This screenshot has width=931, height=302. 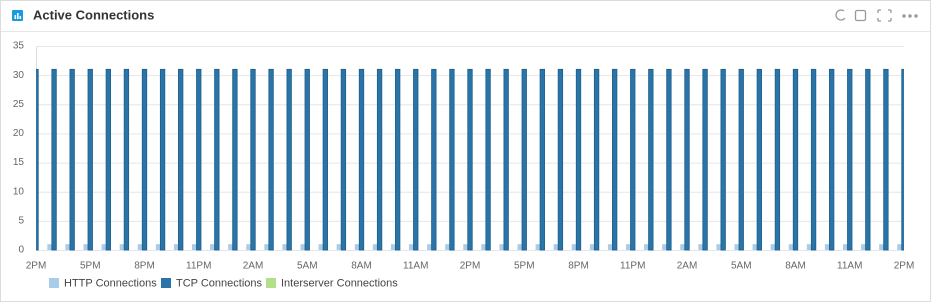 What do you see at coordinates (860, 15) in the screenshot?
I see `minimize-button` at bounding box center [860, 15].